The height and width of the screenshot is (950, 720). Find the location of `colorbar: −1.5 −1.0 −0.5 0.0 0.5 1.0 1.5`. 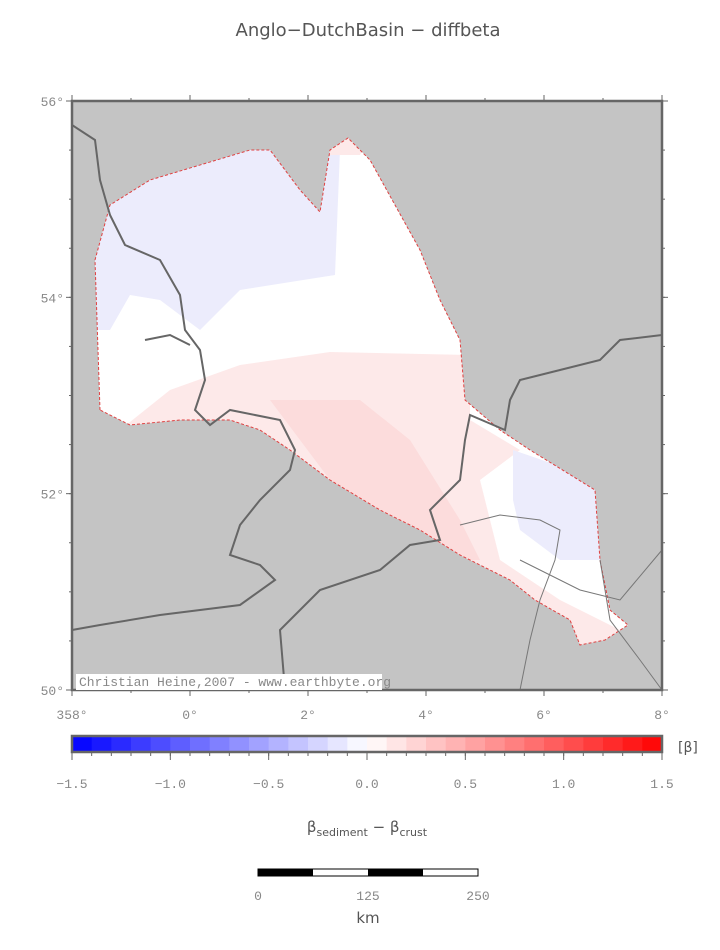

colorbar: −1.5 −1.0 −0.5 0.0 0.5 1.0 1.5 is located at coordinates (365, 763).